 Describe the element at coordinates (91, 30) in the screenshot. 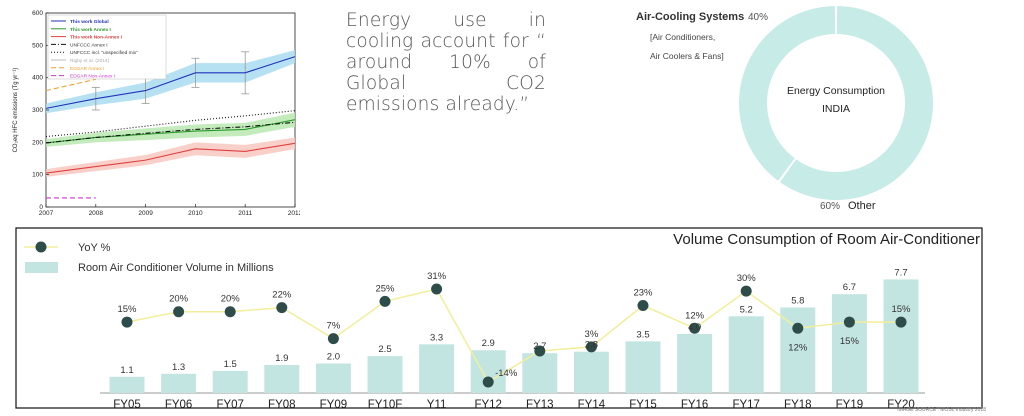

I see `hfc-legend-label-1: This work Annex I` at that location.